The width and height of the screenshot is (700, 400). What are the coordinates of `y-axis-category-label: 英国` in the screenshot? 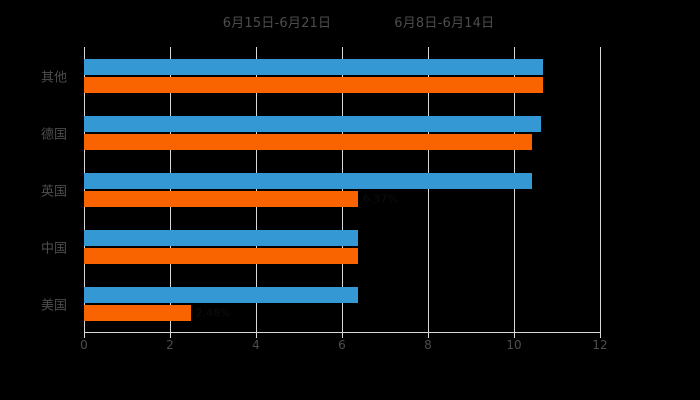 It's located at (53, 191).